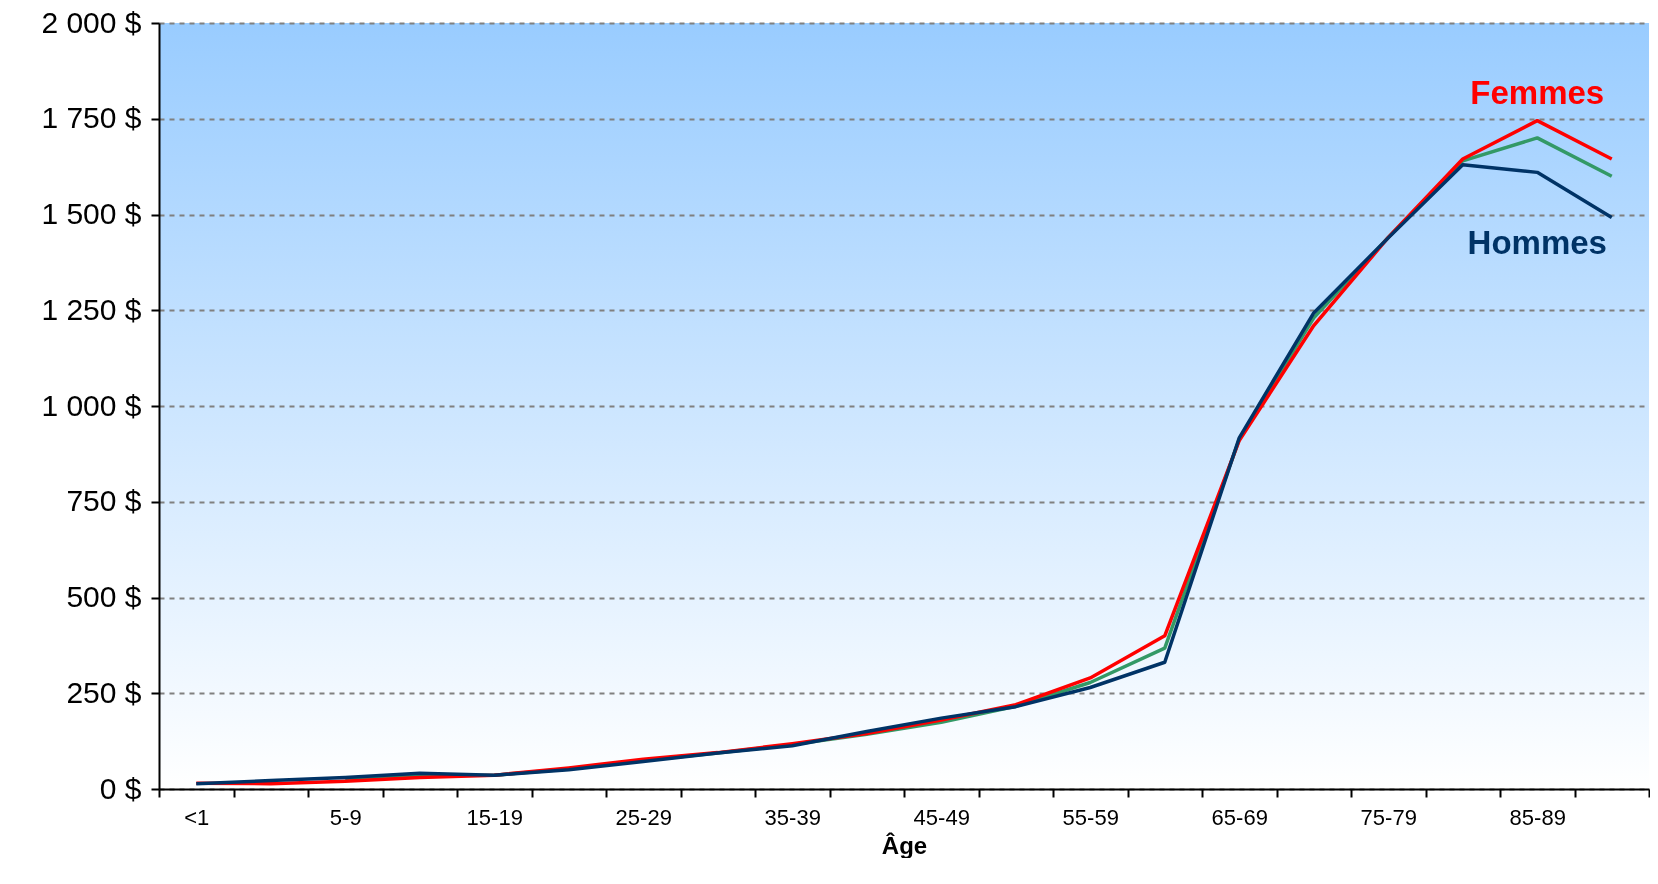 This screenshot has width=1658, height=884. What do you see at coordinates (643, 817) in the screenshot?
I see `x-tick-label: 25-29` at bounding box center [643, 817].